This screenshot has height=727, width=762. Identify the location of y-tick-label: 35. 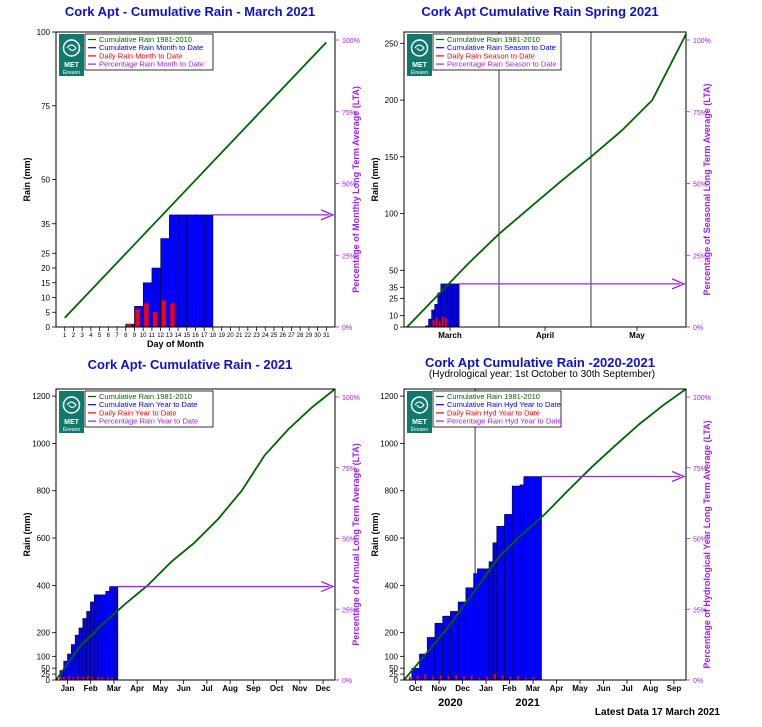
(45, 224).